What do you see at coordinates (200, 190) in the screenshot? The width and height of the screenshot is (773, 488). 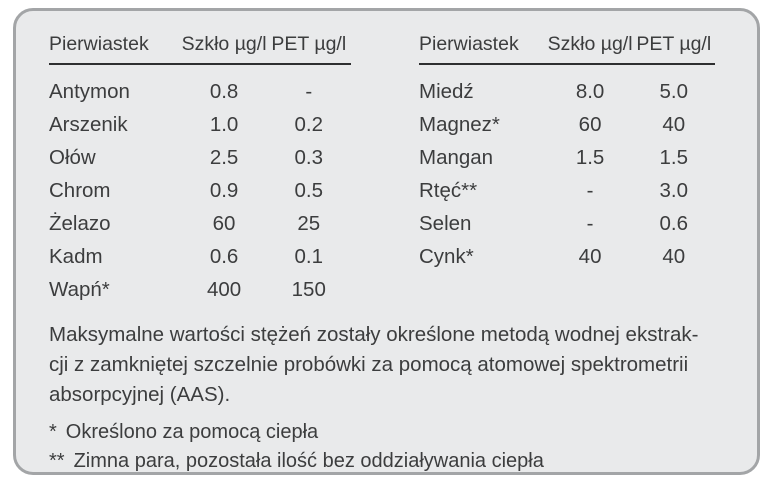 I see `table-row: Chrom 0.9 0.5` at bounding box center [200, 190].